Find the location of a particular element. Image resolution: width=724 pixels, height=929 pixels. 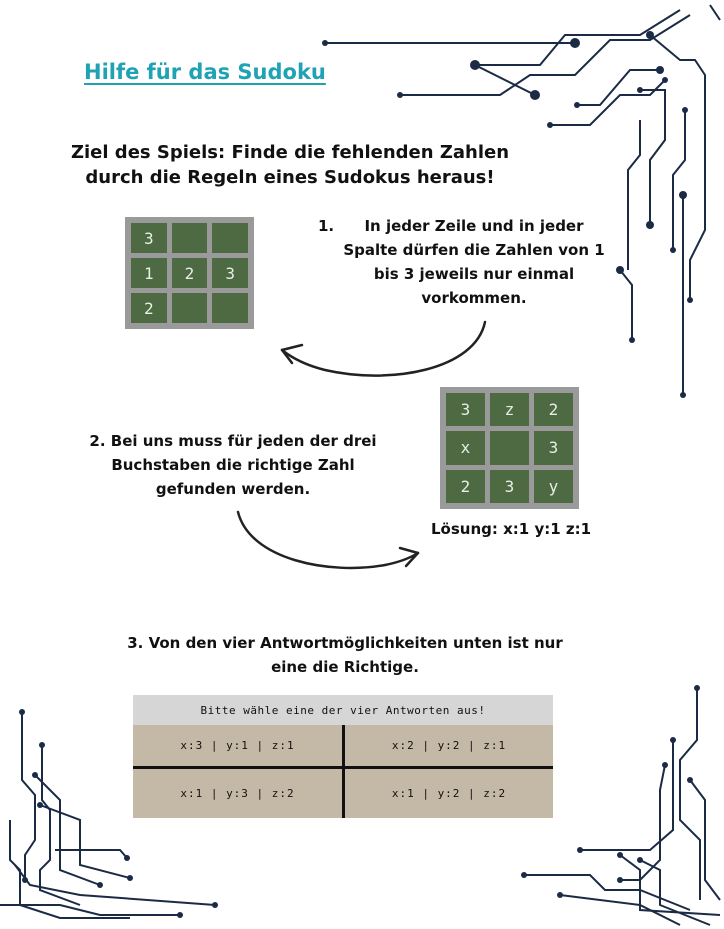

grid-cell: x is located at coordinates (465, 448).